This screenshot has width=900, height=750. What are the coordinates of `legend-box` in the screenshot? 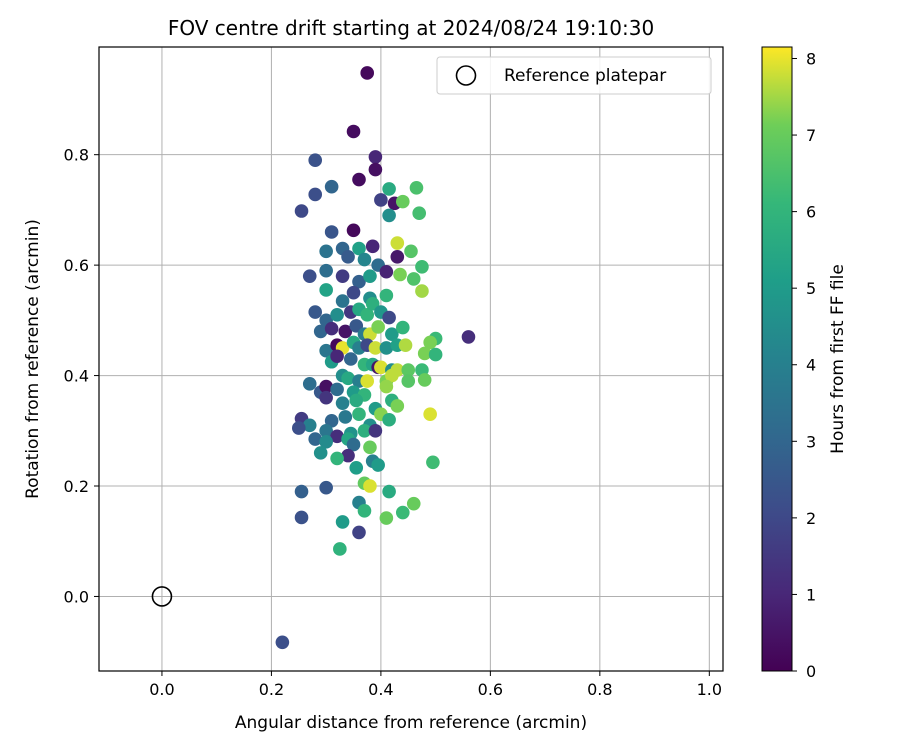 It's located at (574, 75).